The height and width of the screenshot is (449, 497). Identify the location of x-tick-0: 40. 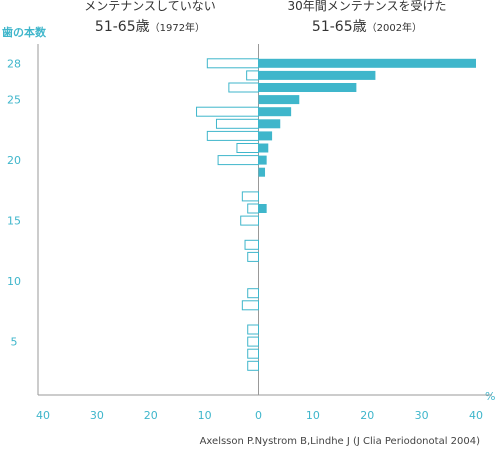
(43, 415).